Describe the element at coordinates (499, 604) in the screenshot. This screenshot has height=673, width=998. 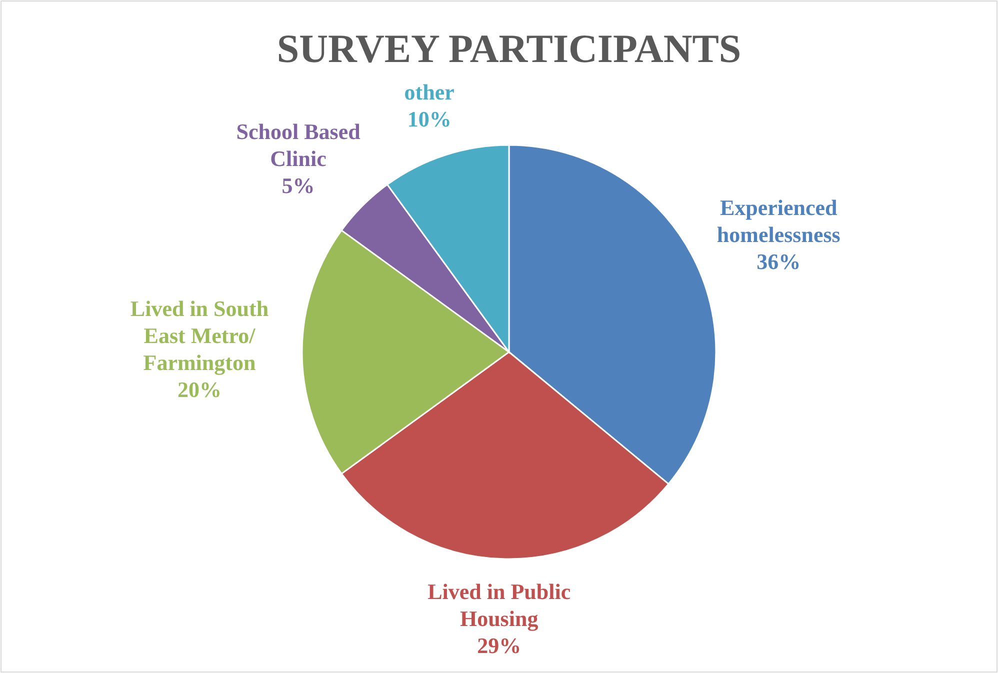
I see `slice-label: Lived in Public Housing` at that location.